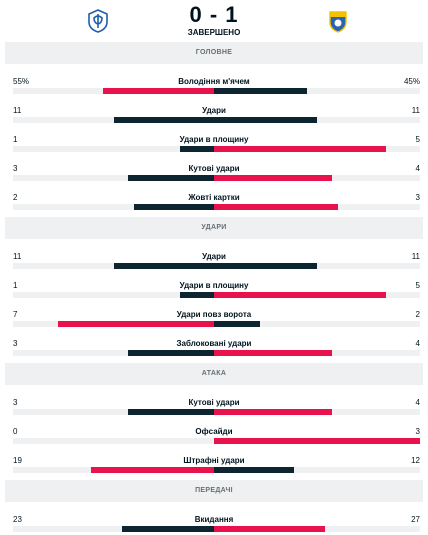  I want to click on stat-row: 19 Штрафні удари 12, so click(214, 465).